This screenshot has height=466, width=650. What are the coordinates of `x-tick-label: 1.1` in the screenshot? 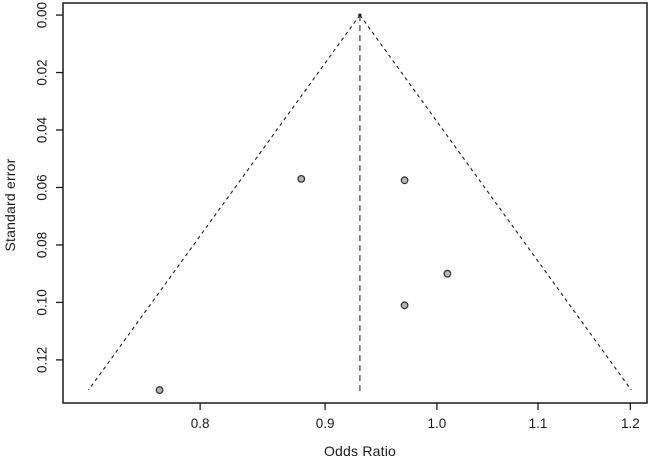 It's located at (538, 423).